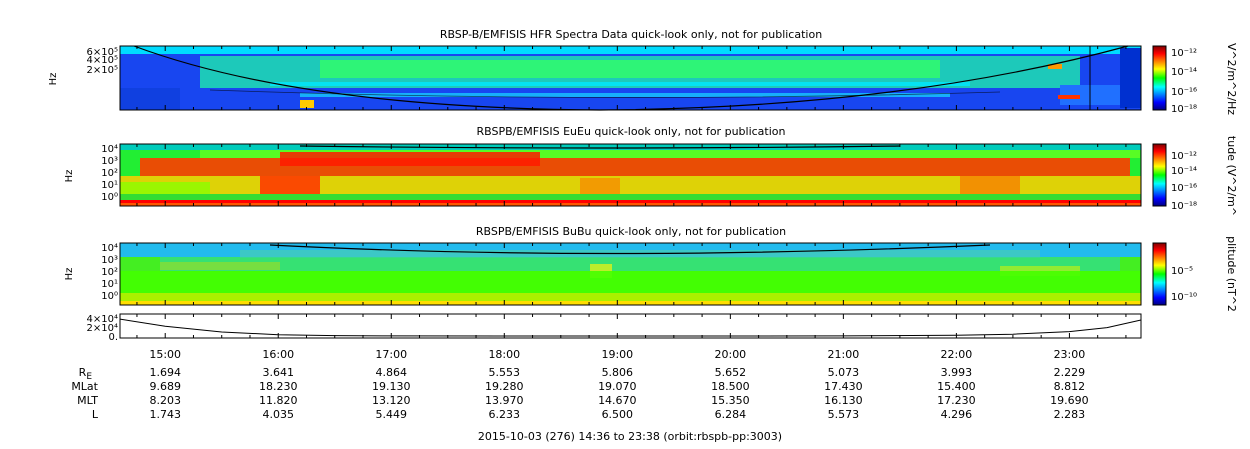  What do you see at coordinates (391, 400) in the screenshot?
I see `ephem-cell: 13.120` at bounding box center [391, 400].